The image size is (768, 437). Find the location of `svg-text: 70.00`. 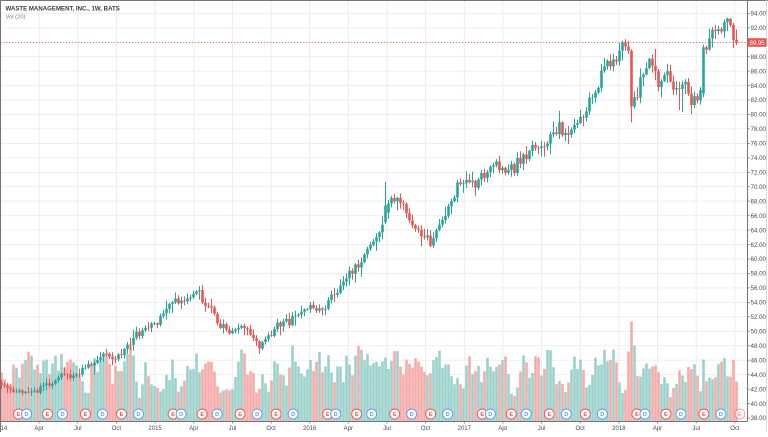

svg-text: 70.00 is located at coordinates (759, 187).